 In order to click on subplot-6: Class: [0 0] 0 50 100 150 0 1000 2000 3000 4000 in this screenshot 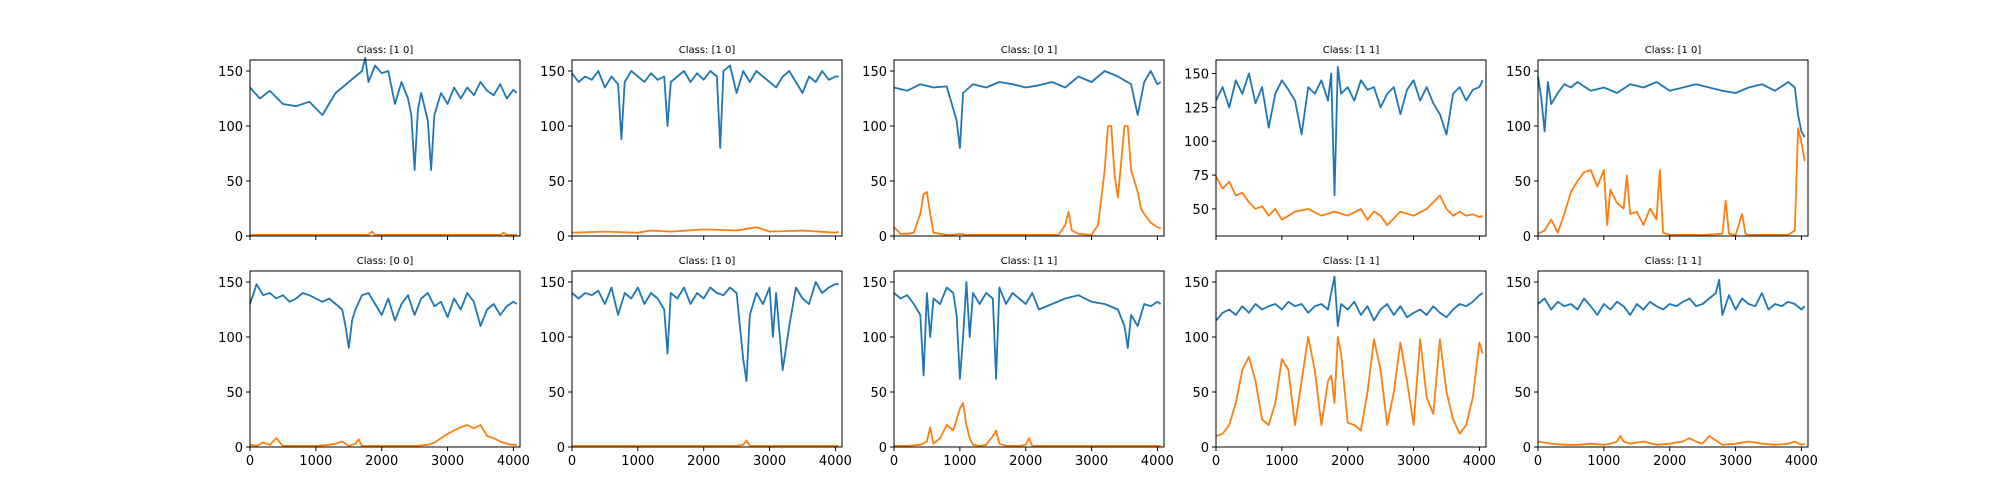, I will do `click(374, 362)`.